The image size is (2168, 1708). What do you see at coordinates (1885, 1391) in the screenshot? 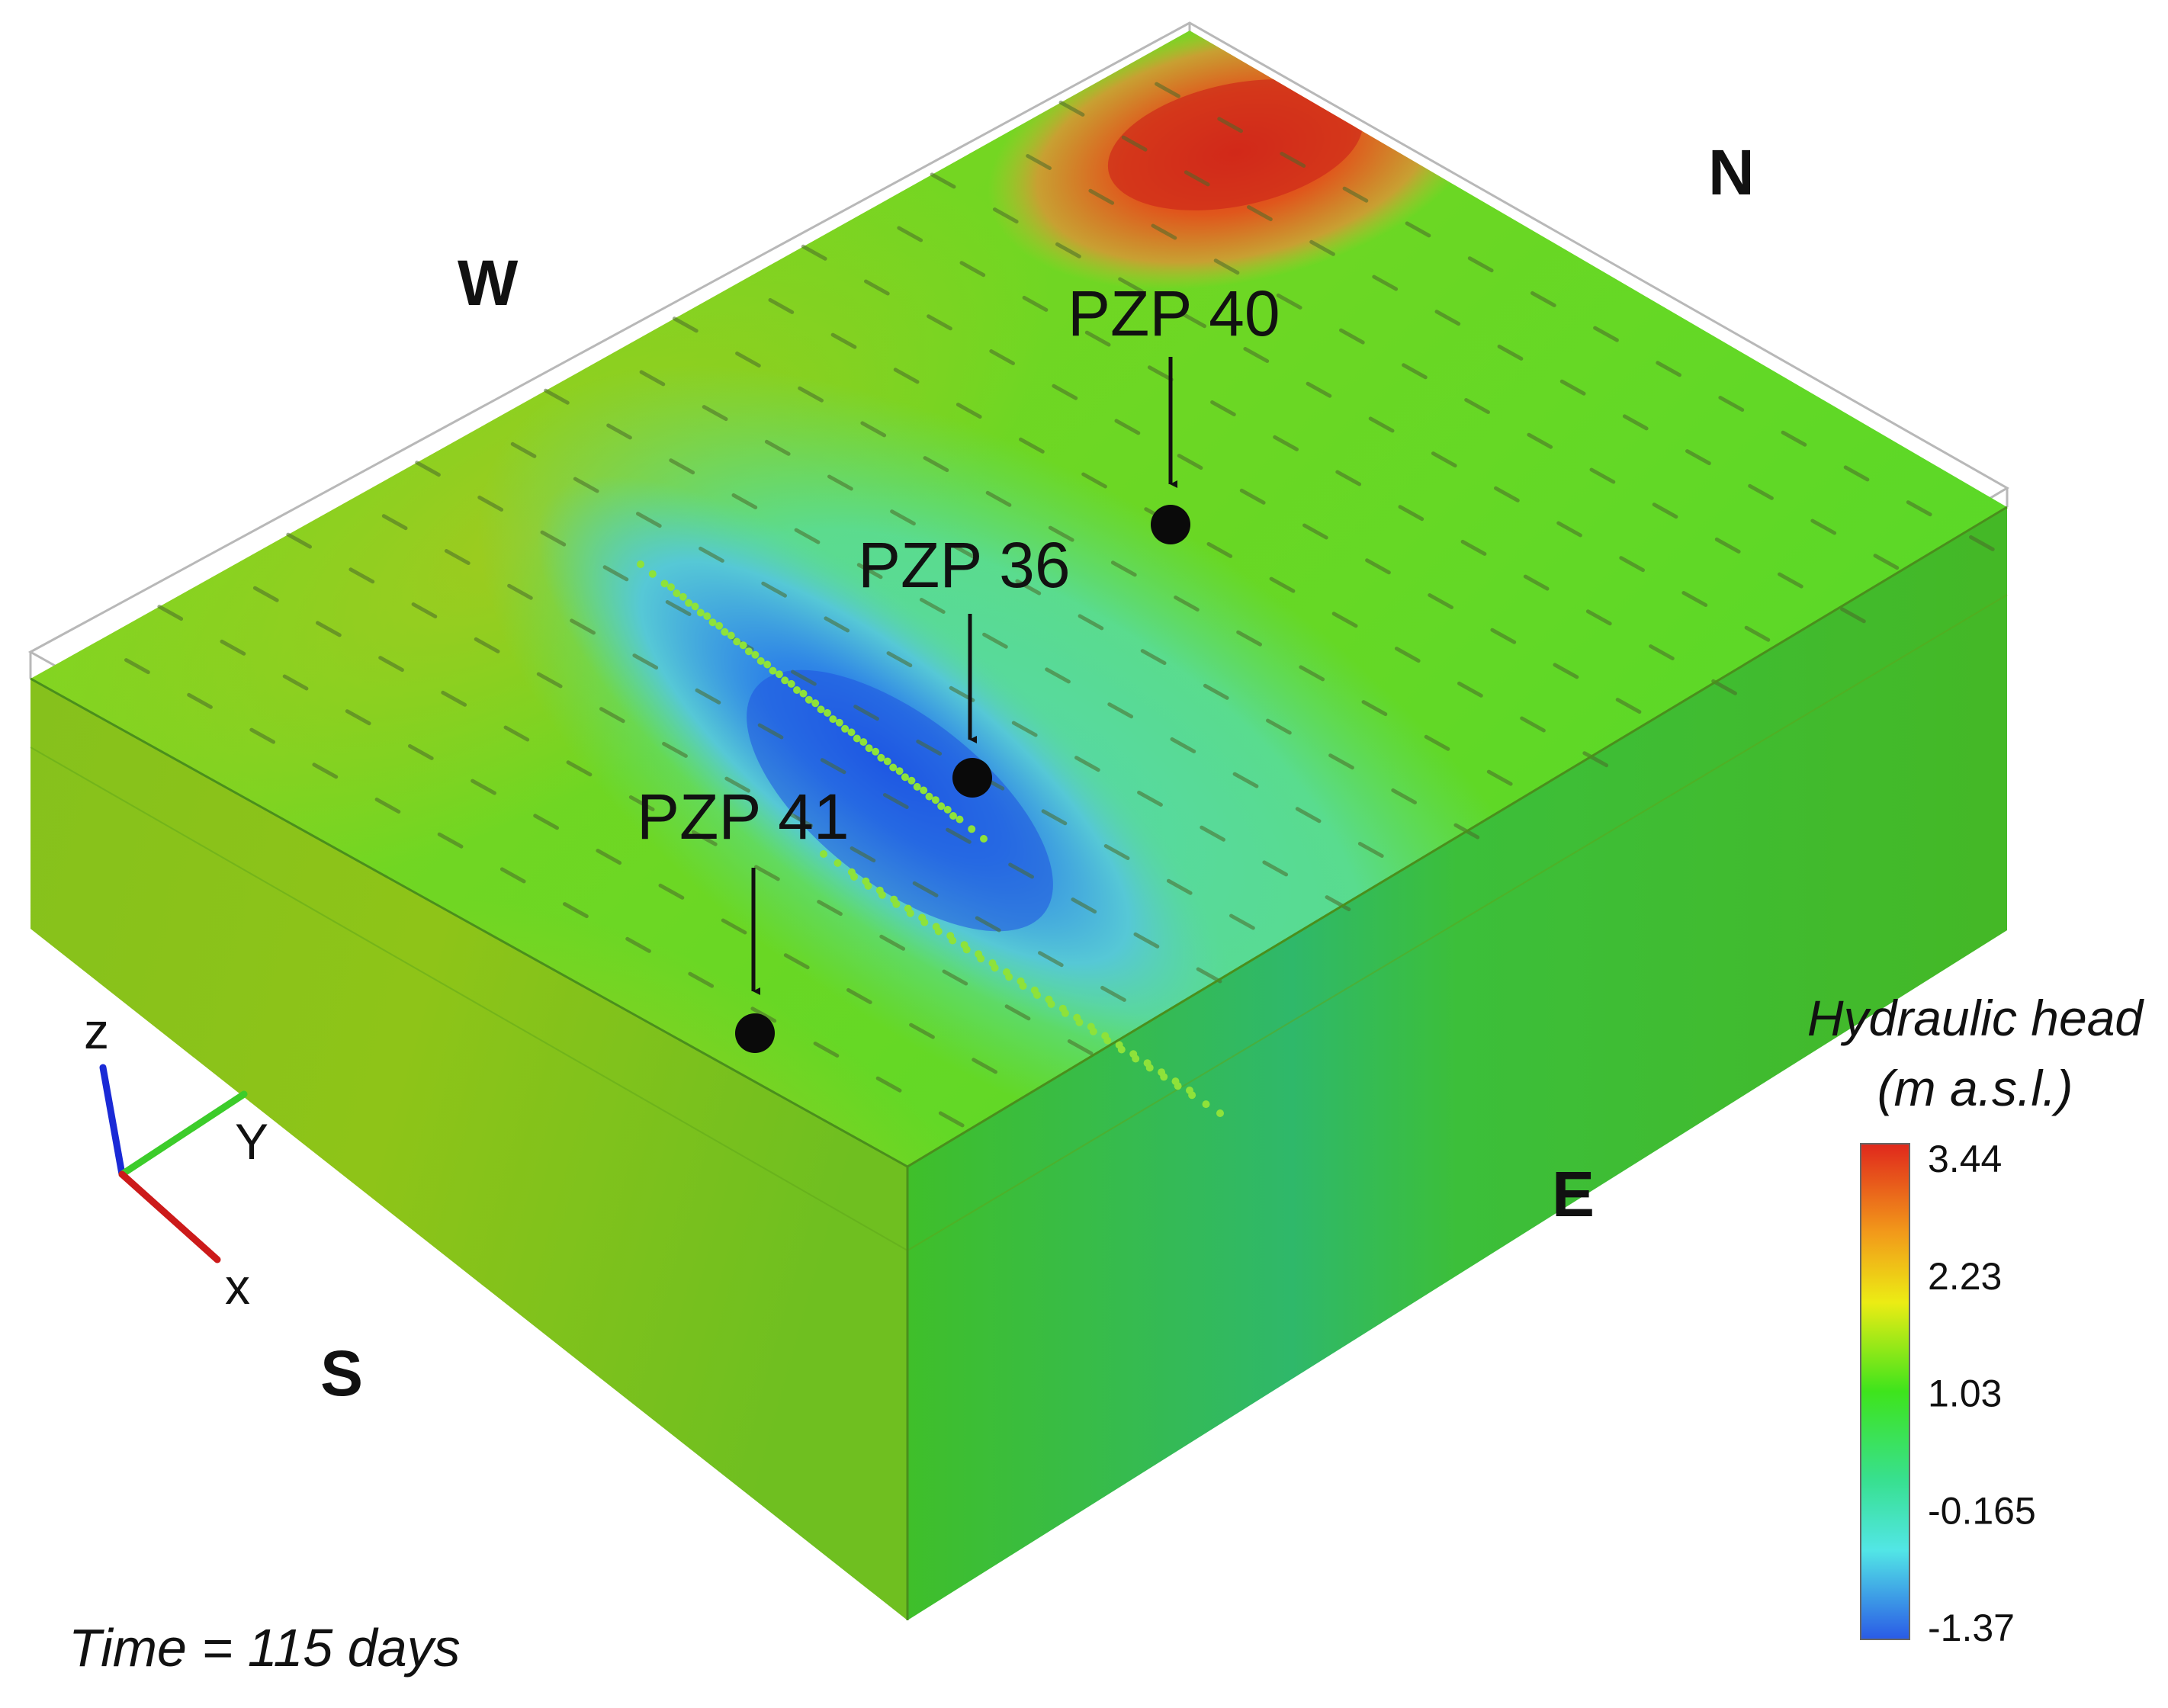
I see `colorbar` at bounding box center [1885, 1391].